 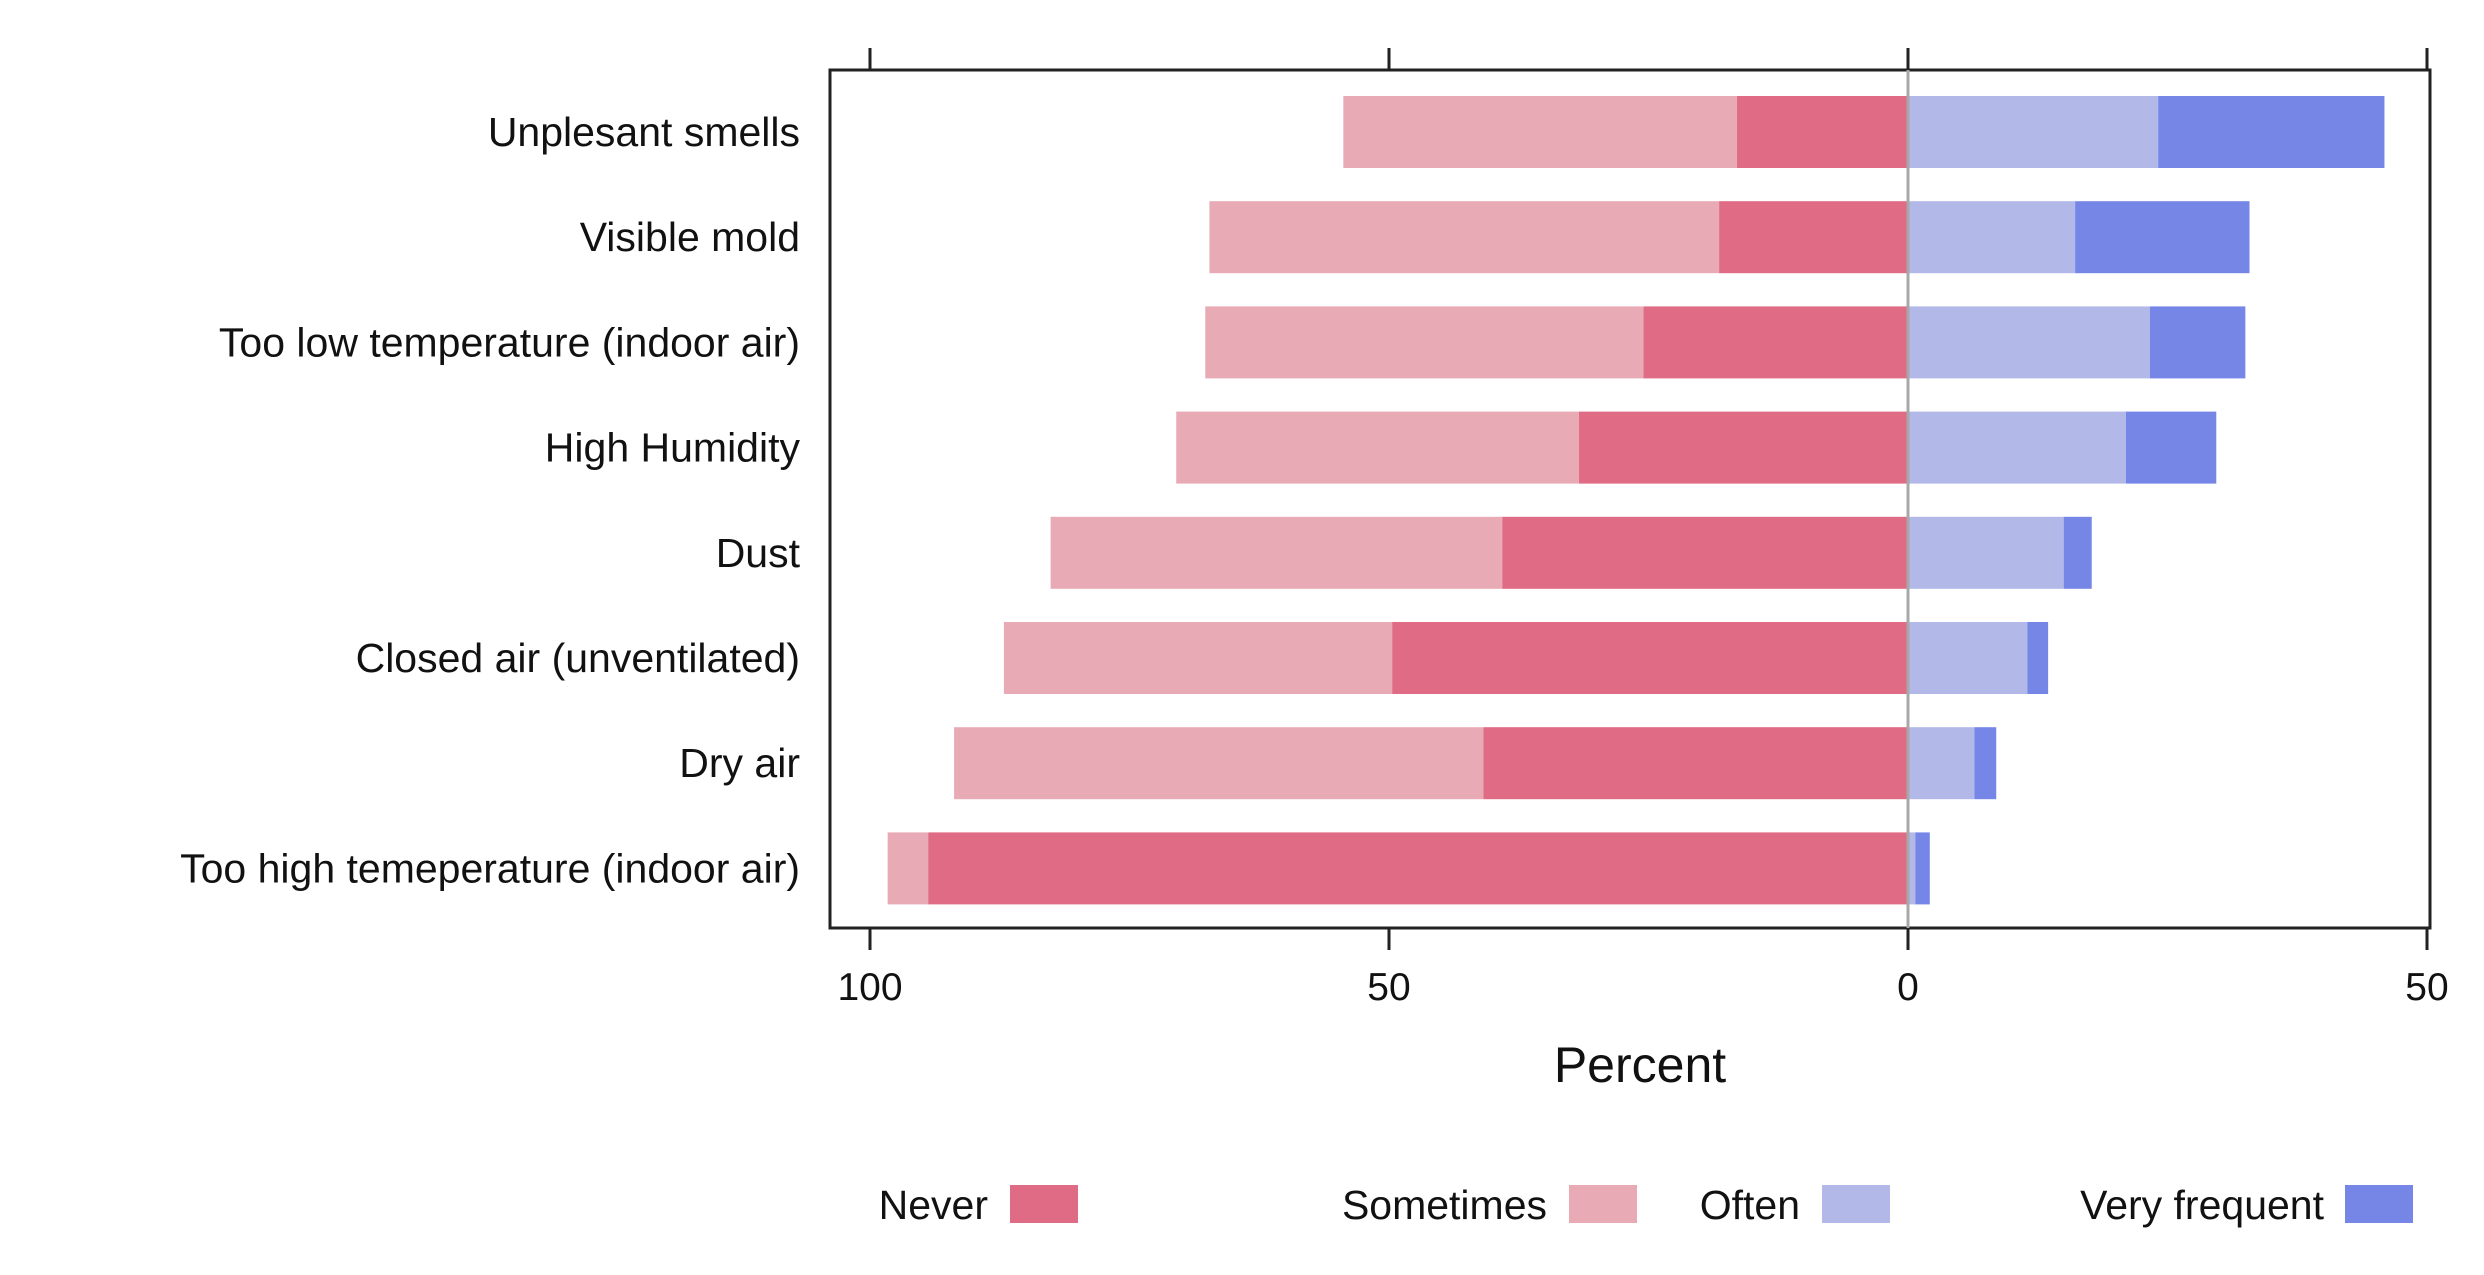 I want to click on category-label: Too high temeperature (indoor air), so click(x=490, y=868).